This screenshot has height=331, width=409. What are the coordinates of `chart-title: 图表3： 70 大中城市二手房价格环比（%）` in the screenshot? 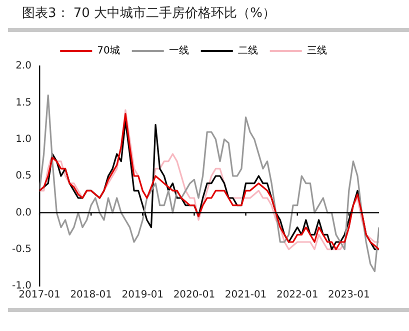 It's located at (149, 13).